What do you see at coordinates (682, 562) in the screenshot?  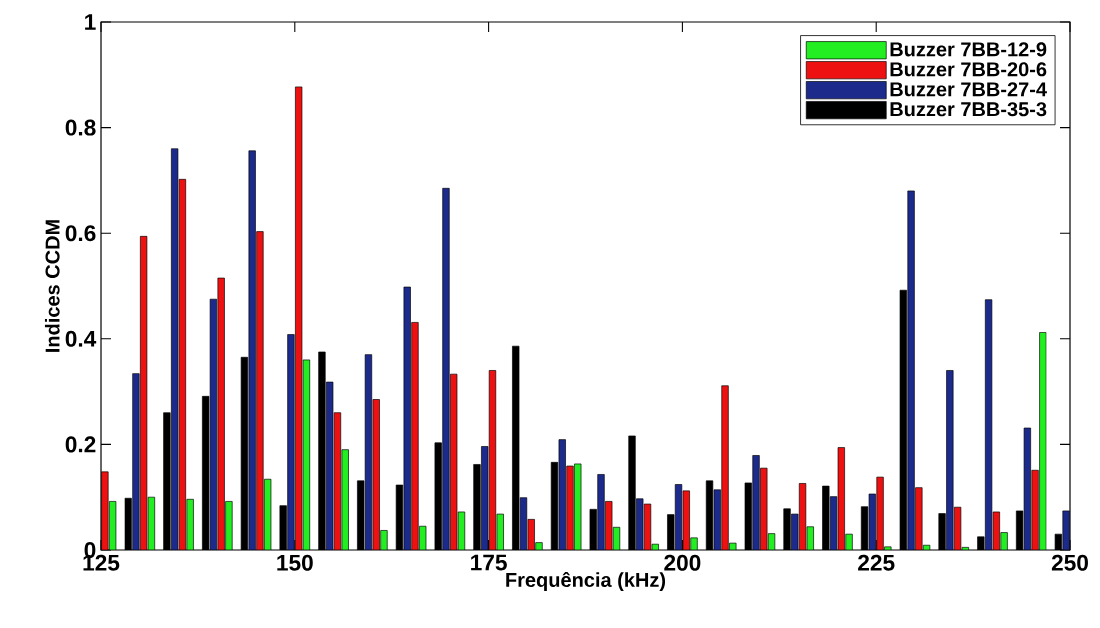 I see `x-tick-label: 200` at bounding box center [682, 562].